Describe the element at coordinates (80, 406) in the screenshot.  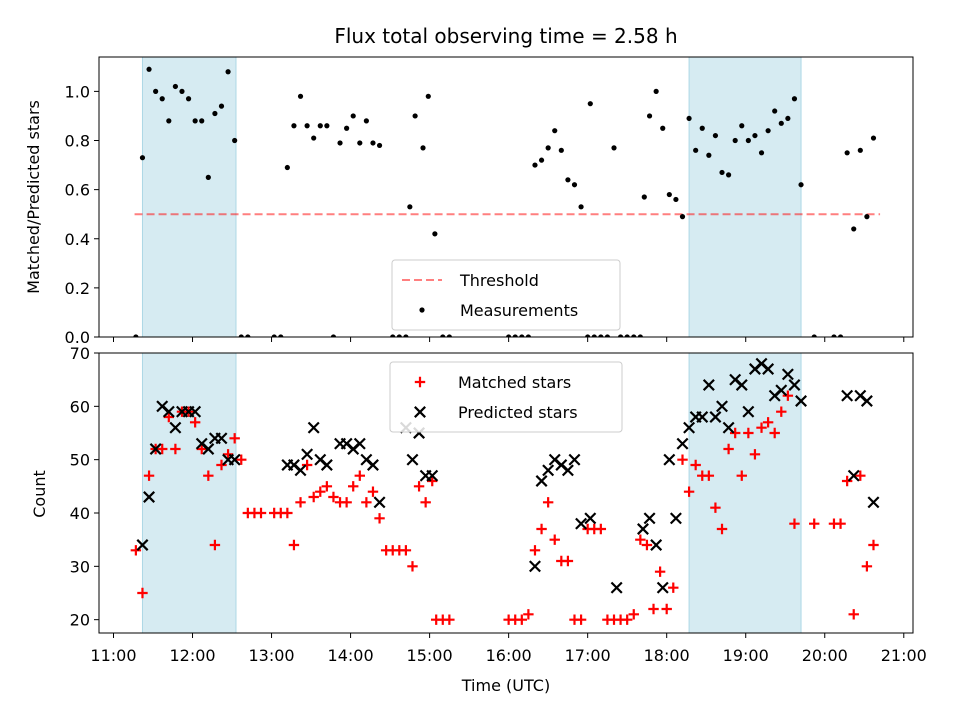
I see `bottom-y-tick-label-5: 60` at that location.